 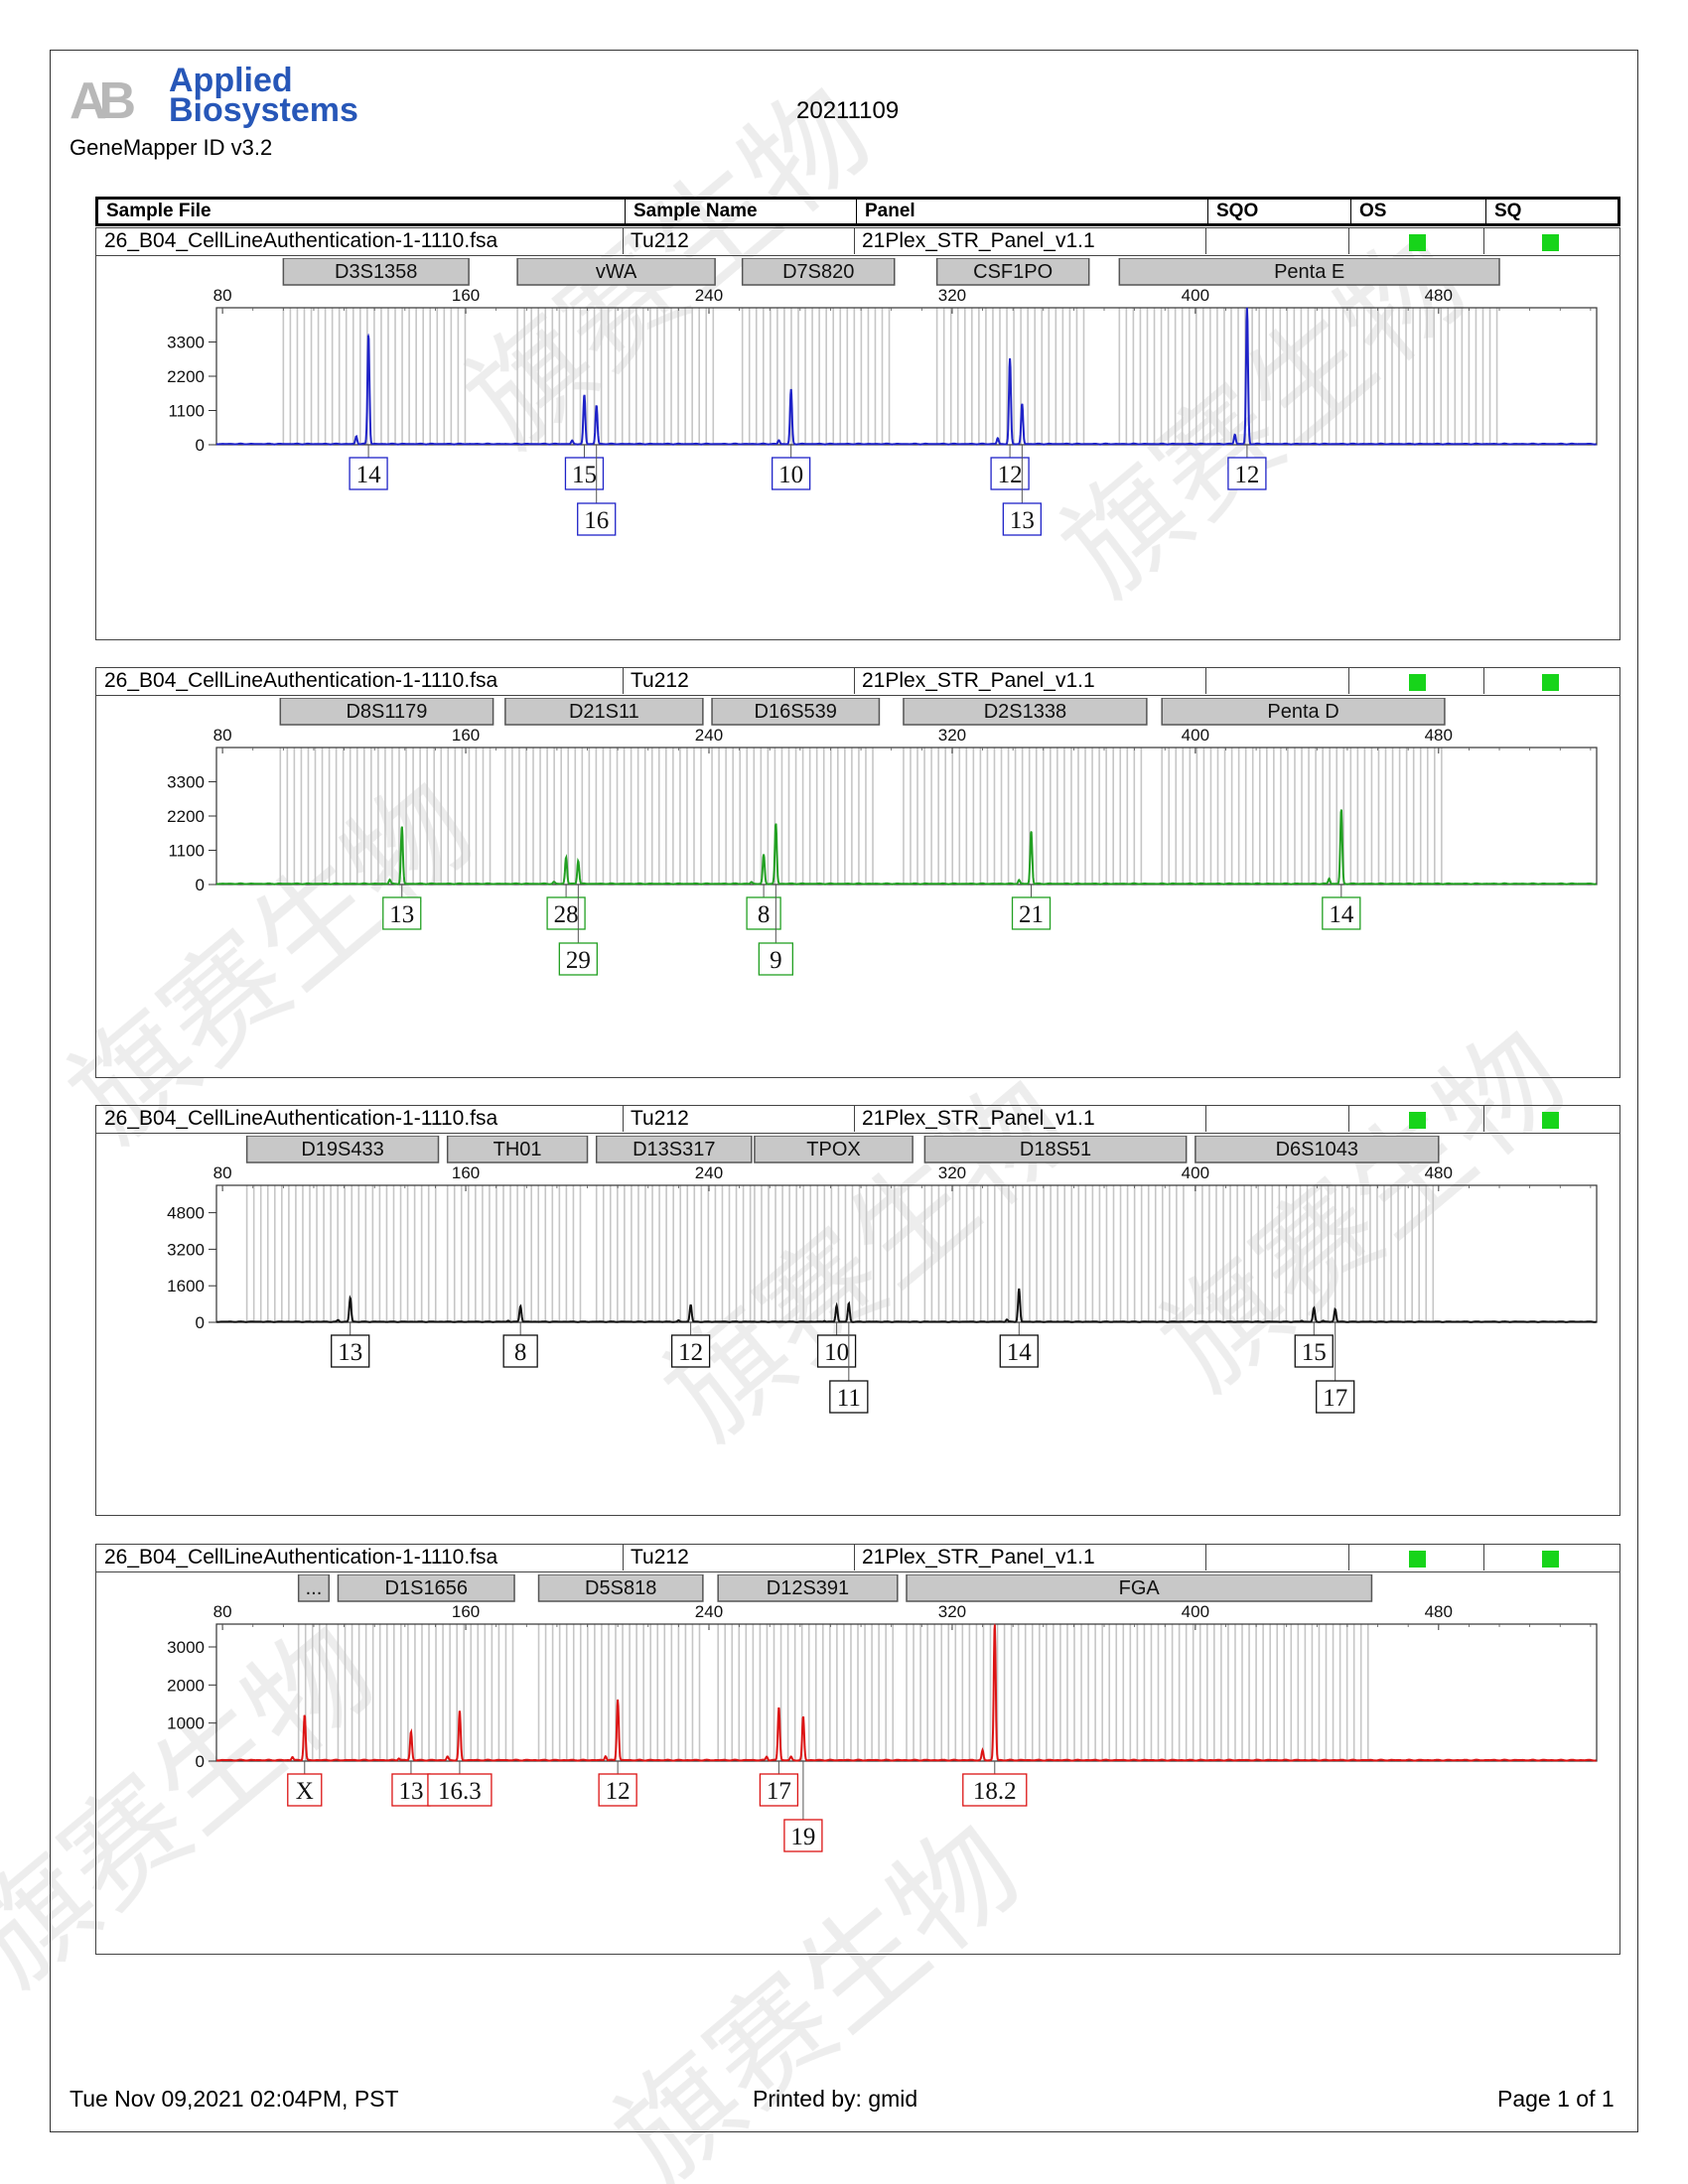 I want to click on y-tick-label: 4800, so click(x=186, y=1213).